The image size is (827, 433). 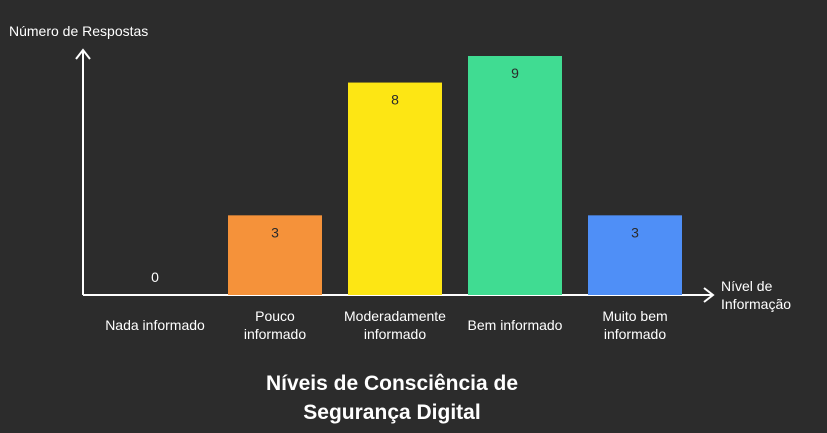 What do you see at coordinates (395, 325) in the screenshot?
I see `x-tick-label-2: Moderadamente informado` at bounding box center [395, 325].